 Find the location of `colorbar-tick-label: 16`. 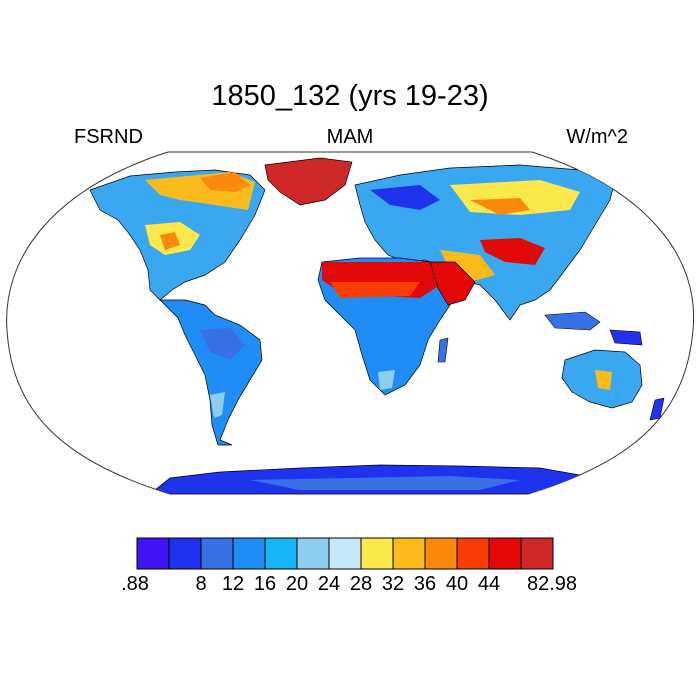

colorbar-tick-label: 16 is located at coordinates (265, 584).